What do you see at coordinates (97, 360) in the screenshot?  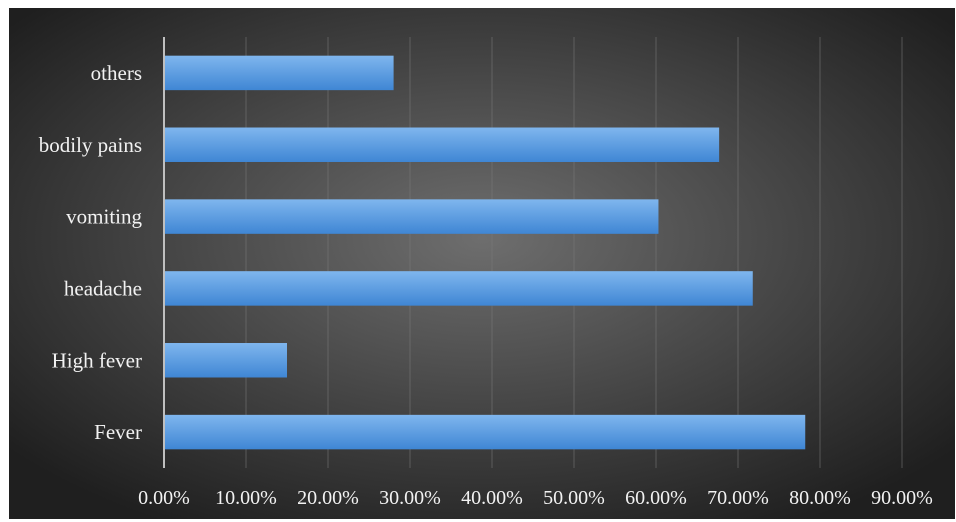 I see `category-label: High fever` at bounding box center [97, 360].